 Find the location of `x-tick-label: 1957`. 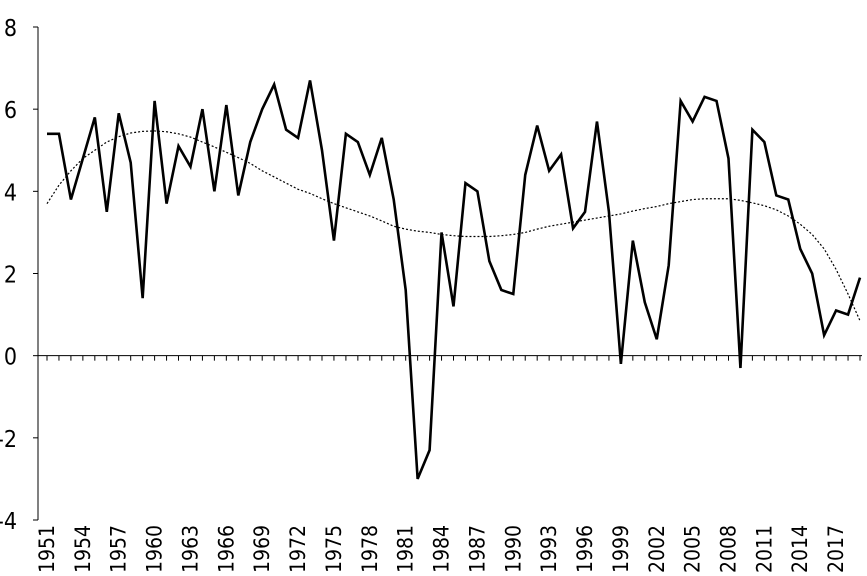

x-tick-label: 1957 is located at coordinates (119, 549).